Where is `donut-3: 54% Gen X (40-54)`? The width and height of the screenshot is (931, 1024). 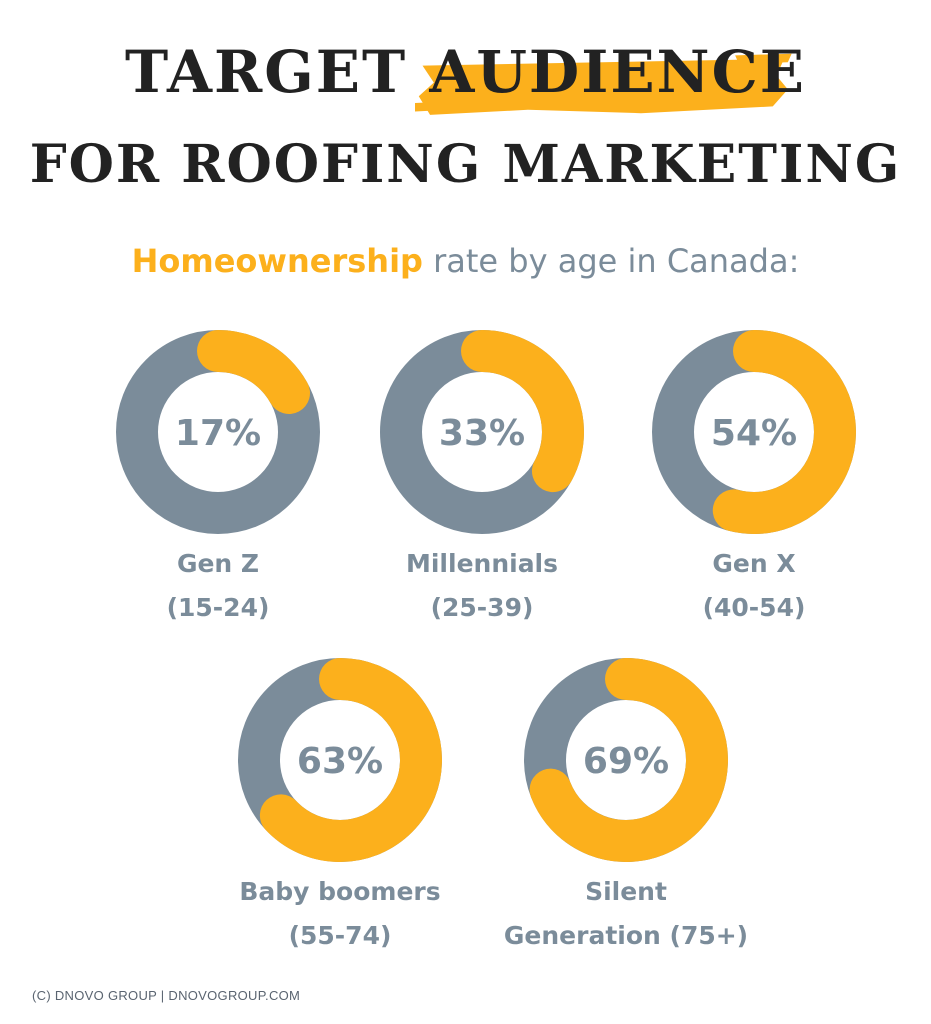 donut-3: 54% Gen X (40-54) is located at coordinates (754, 476).